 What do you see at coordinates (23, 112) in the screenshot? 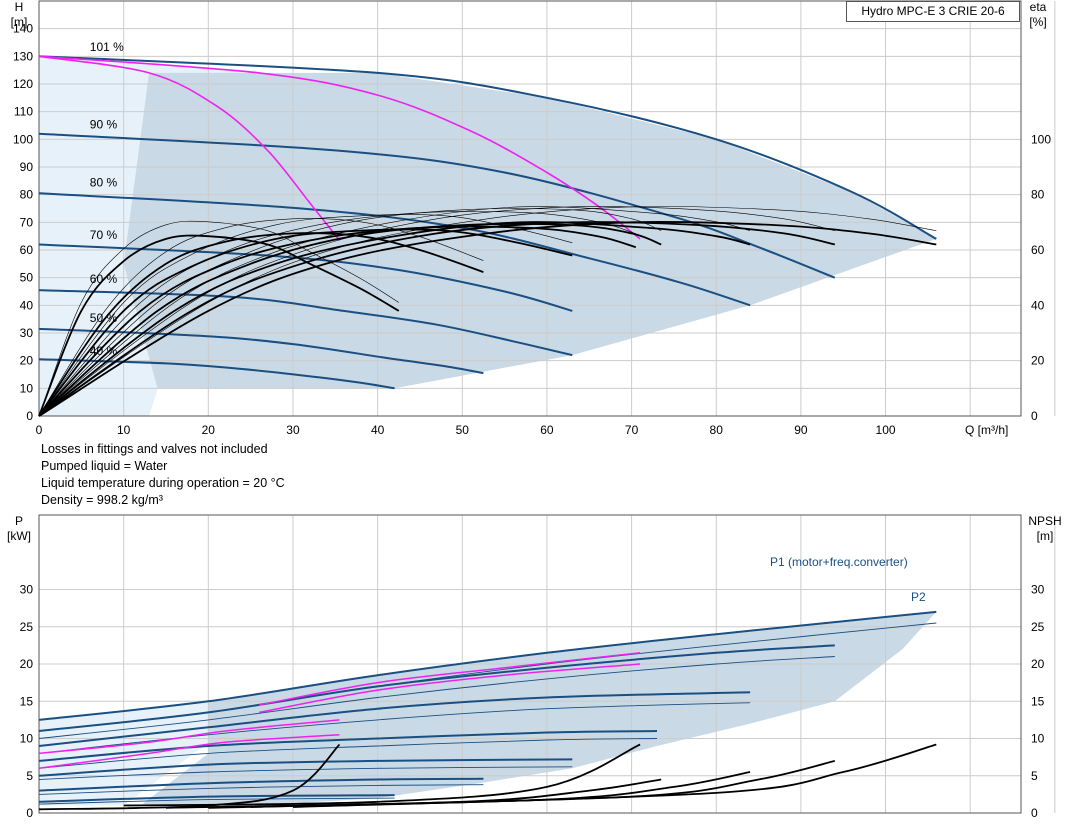
I see `y-tick-label: 110` at bounding box center [23, 112].